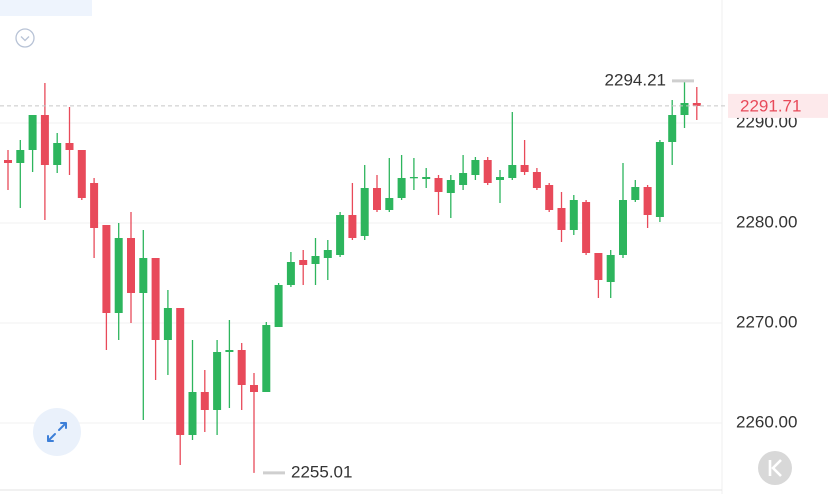 Image resolution: width=828 pixels, height=494 pixels. Describe the element at coordinates (766, 321) in the screenshot. I see `y-tick-label: 2270.00` at that location.